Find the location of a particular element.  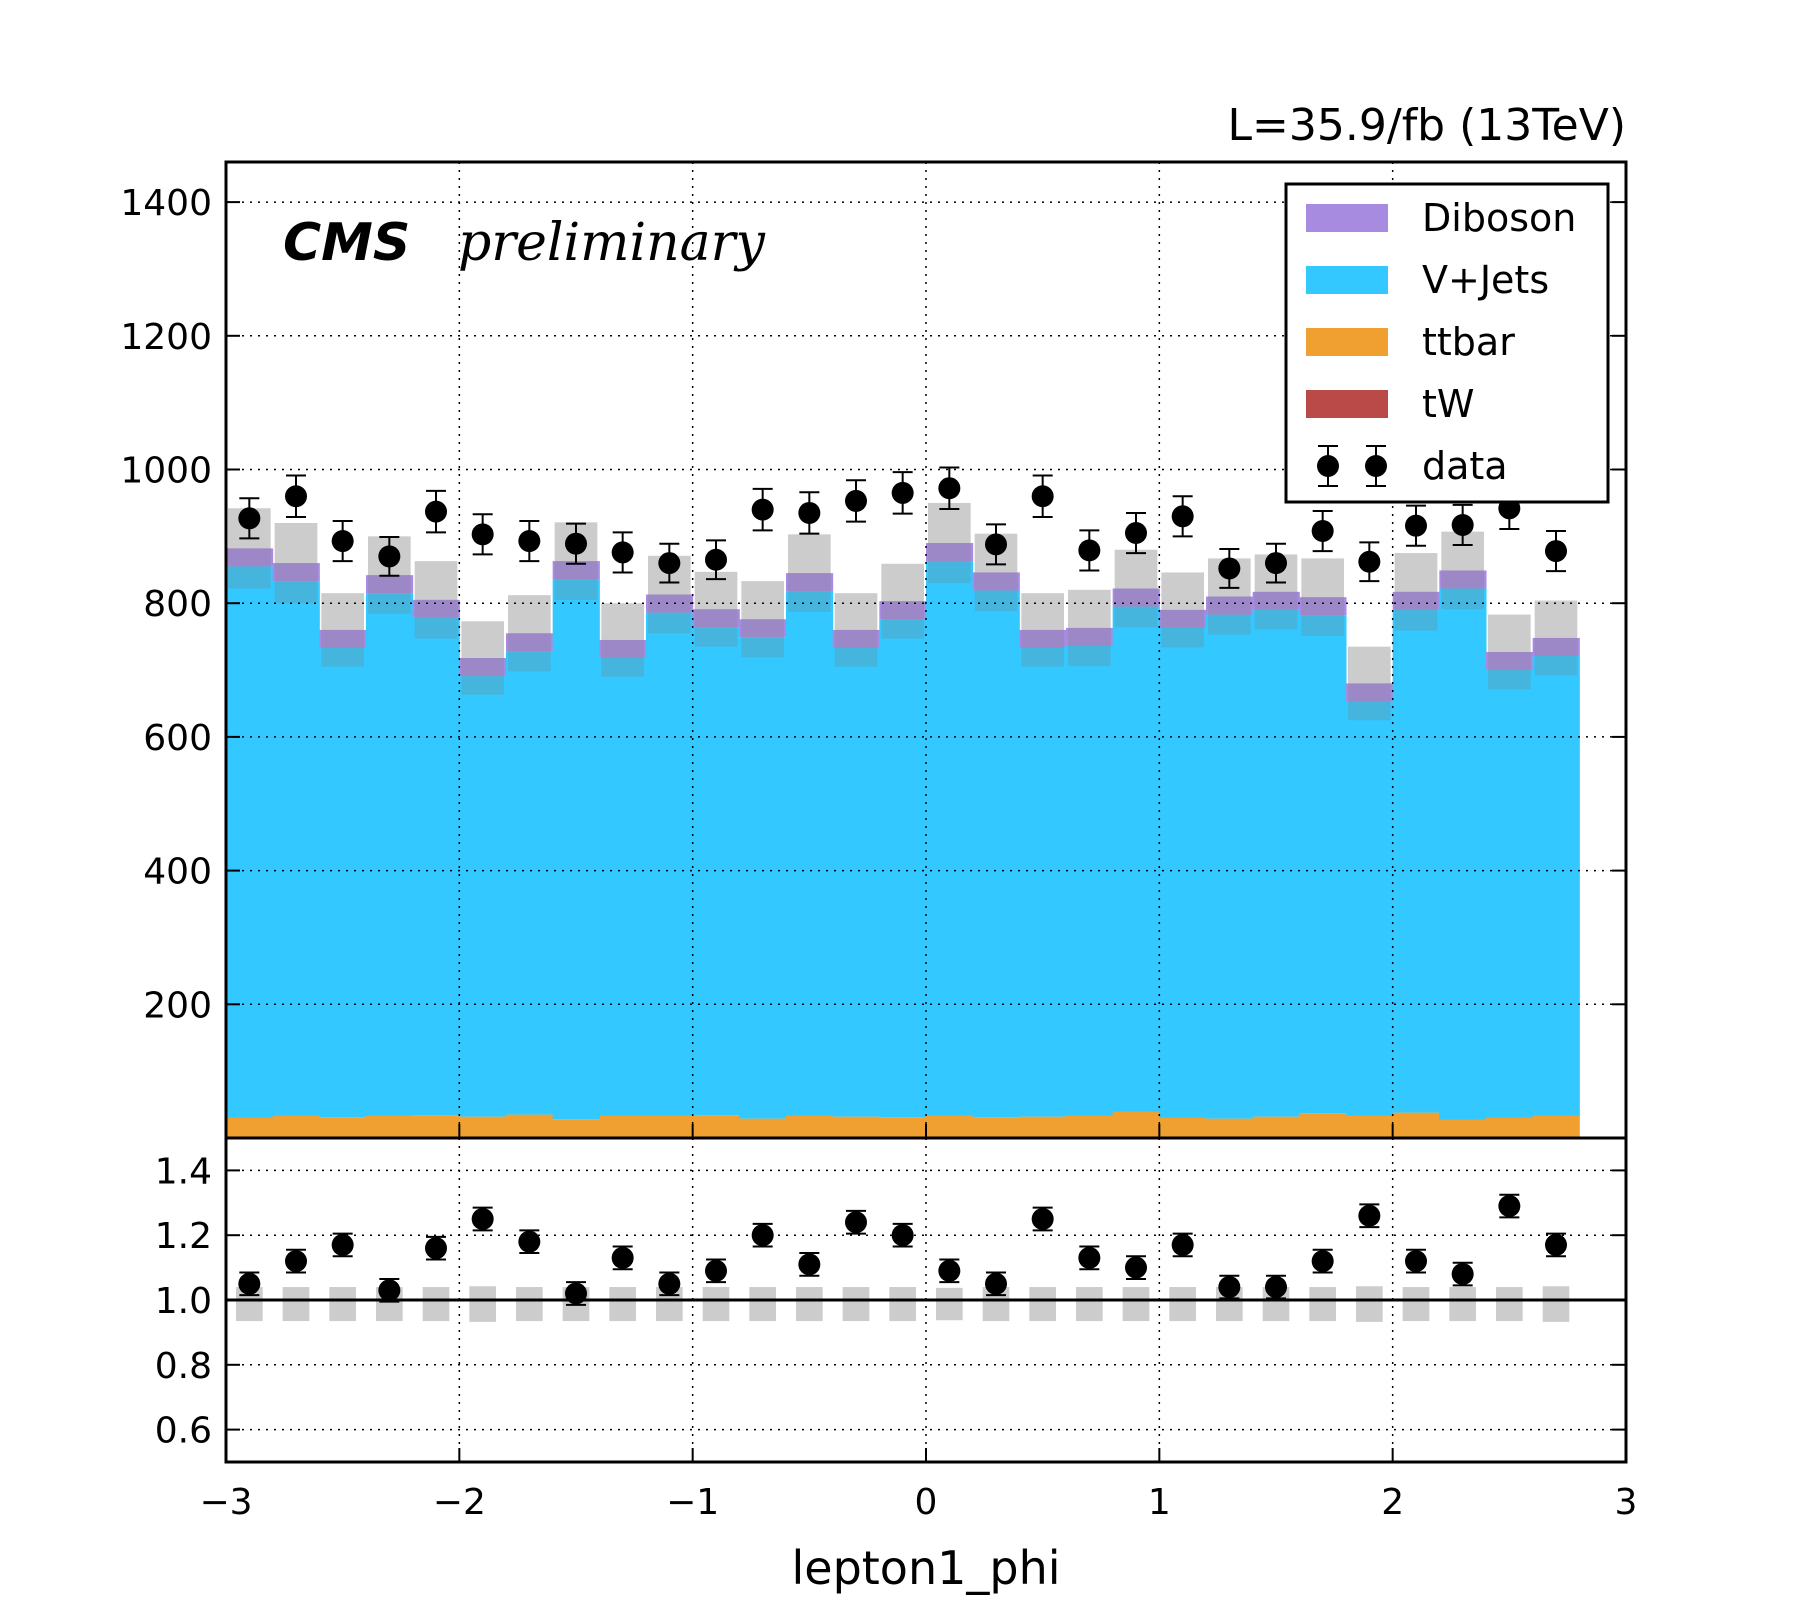

preliminary-label: preliminary is located at coordinates (611, 243).